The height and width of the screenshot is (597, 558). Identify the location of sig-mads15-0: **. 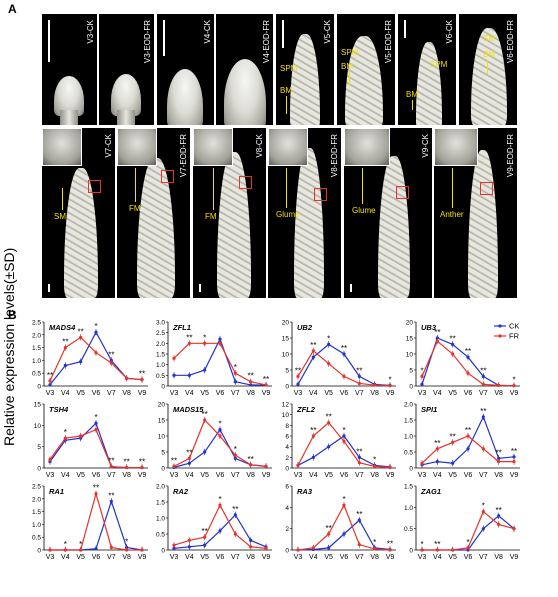
(174, 460).